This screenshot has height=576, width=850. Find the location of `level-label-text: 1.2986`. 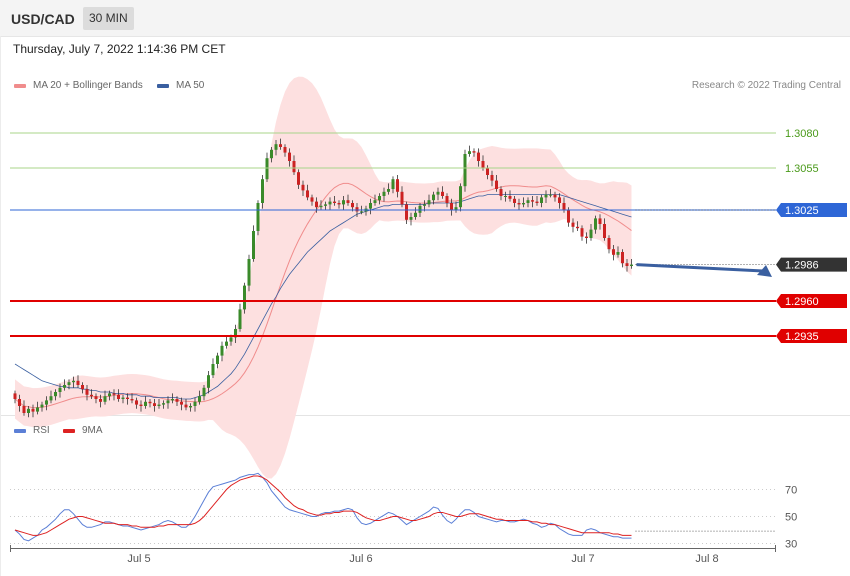

level-label-text: 1.2986 is located at coordinates (802, 266).